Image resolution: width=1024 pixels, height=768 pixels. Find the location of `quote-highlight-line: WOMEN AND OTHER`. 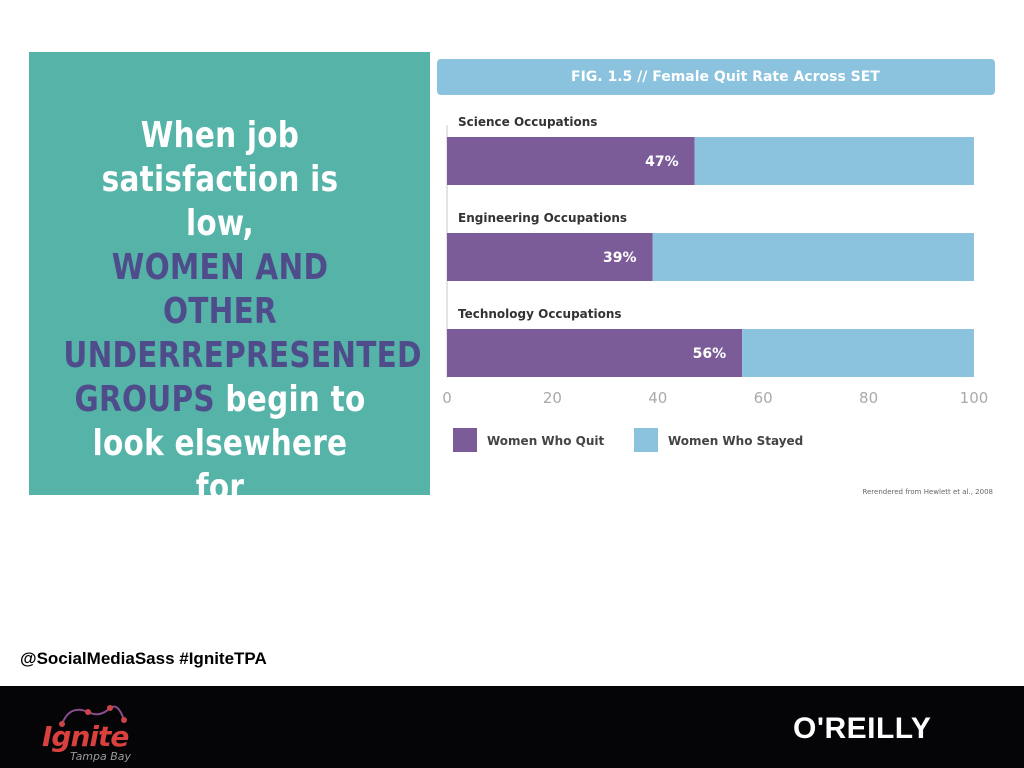

quote-highlight-line: WOMEN AND OTHER is located at coordinates (220, 289).